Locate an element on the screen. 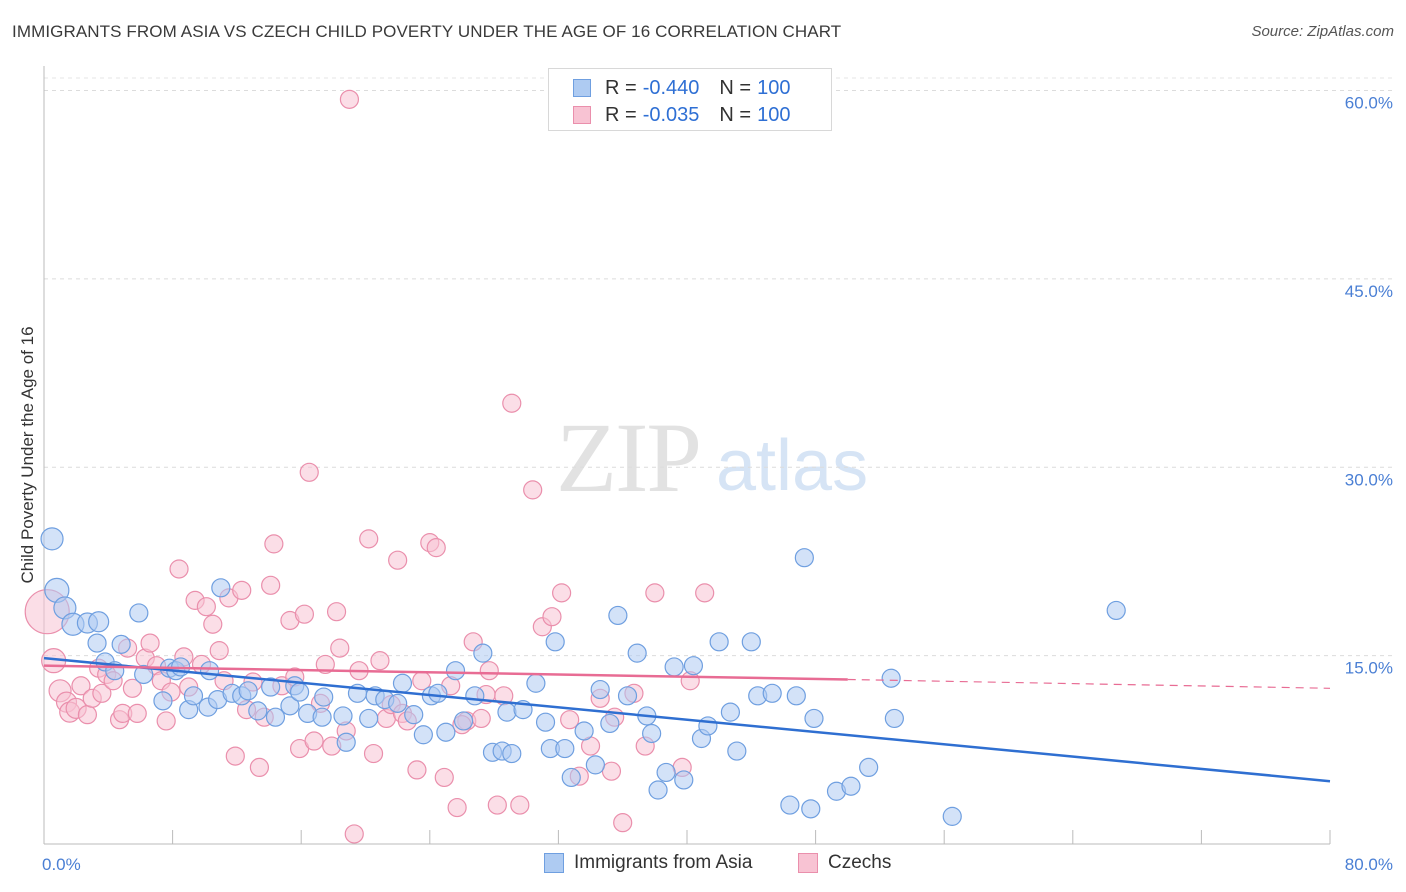 Image resolution: width=1406 pixels, height=892 pixels. legend: R = -0.440 N = 100 R = -0.035 N = 100 is located at coordinates (690, 99).